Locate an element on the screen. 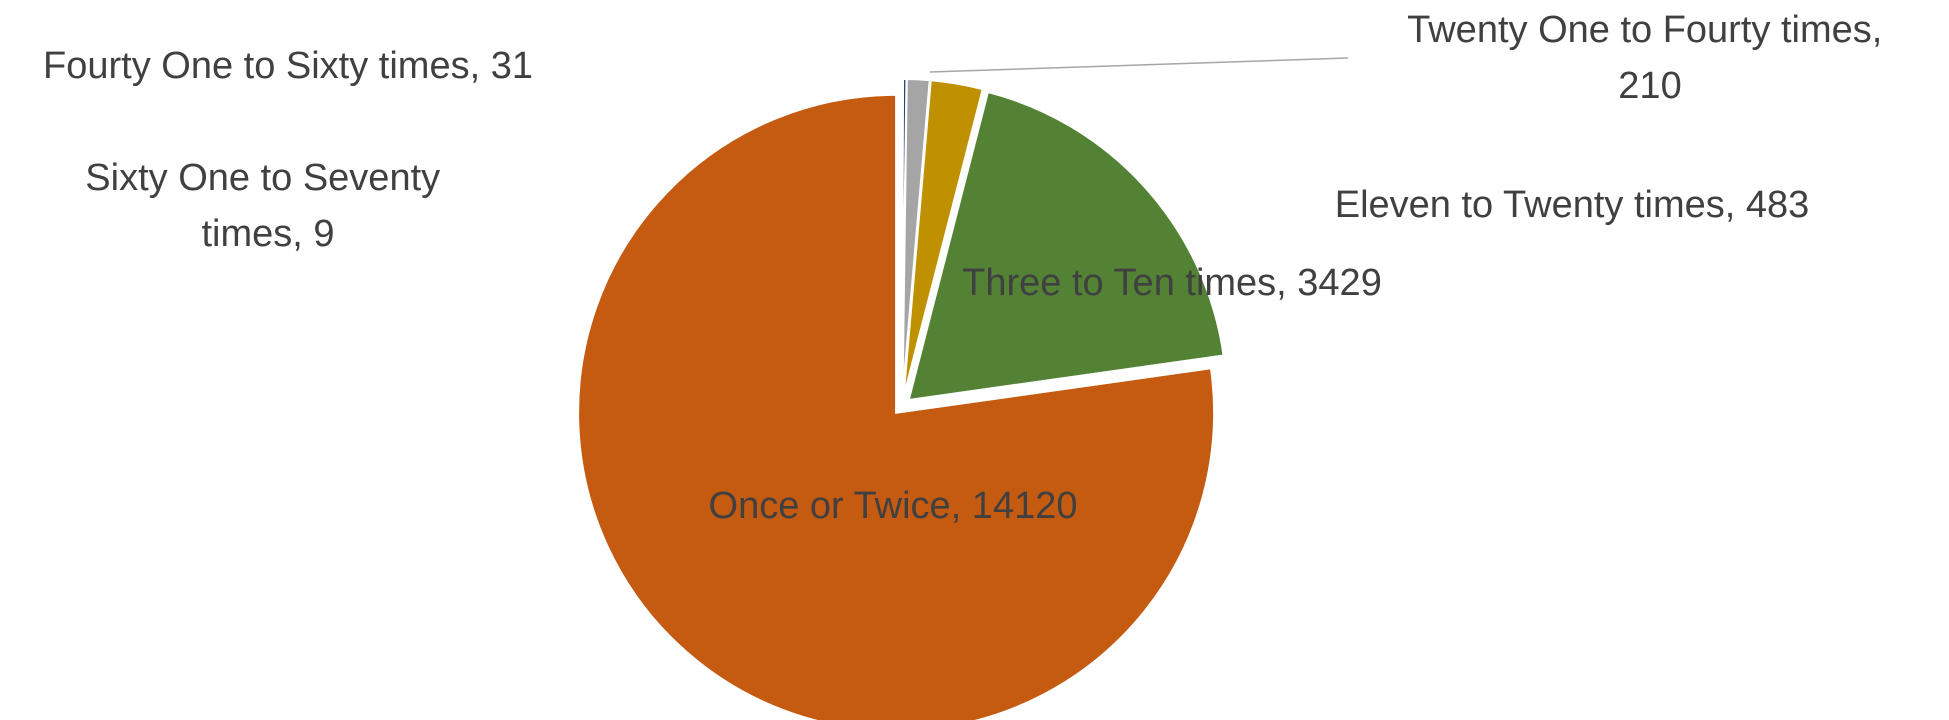 This screenshot has width=1949, height=720. data-label-sixty-one-to-seventy-line-1: Sixty One to Seventy is located at coordinates (262, 178).